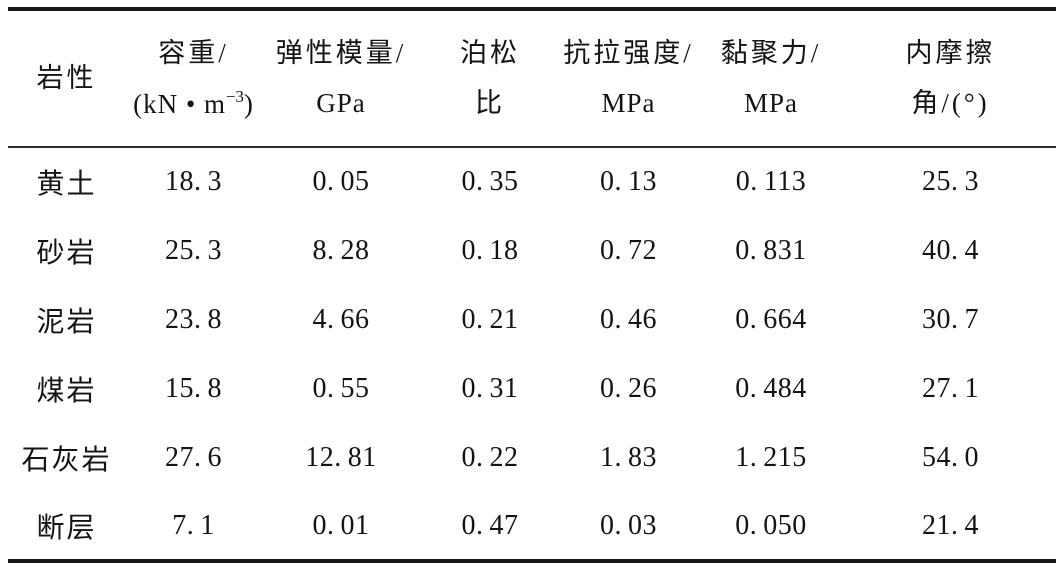  Describe the element at coordinates (341, 78) in the screenshot. I see `col-header-elastic-modulus: 弹性模量/ GPa` at that location.